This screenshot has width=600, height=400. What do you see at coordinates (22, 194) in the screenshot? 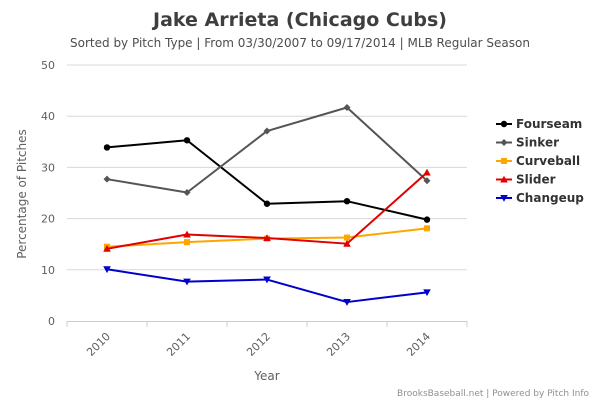
I see `y-axis-title: Percentage of Pitches` at bounding box center [22, 194].